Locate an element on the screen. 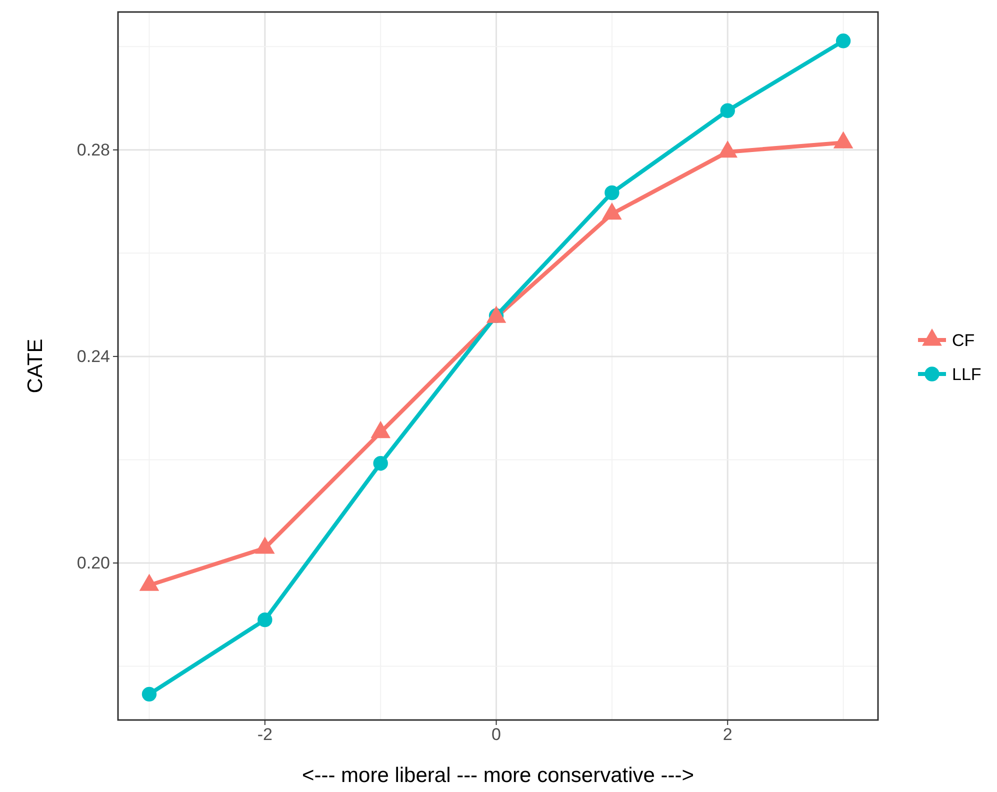 The image size is (997, 792). x-axis-title: <--- more liberal --- more conservative ---> is located at coordinates (498, 775).